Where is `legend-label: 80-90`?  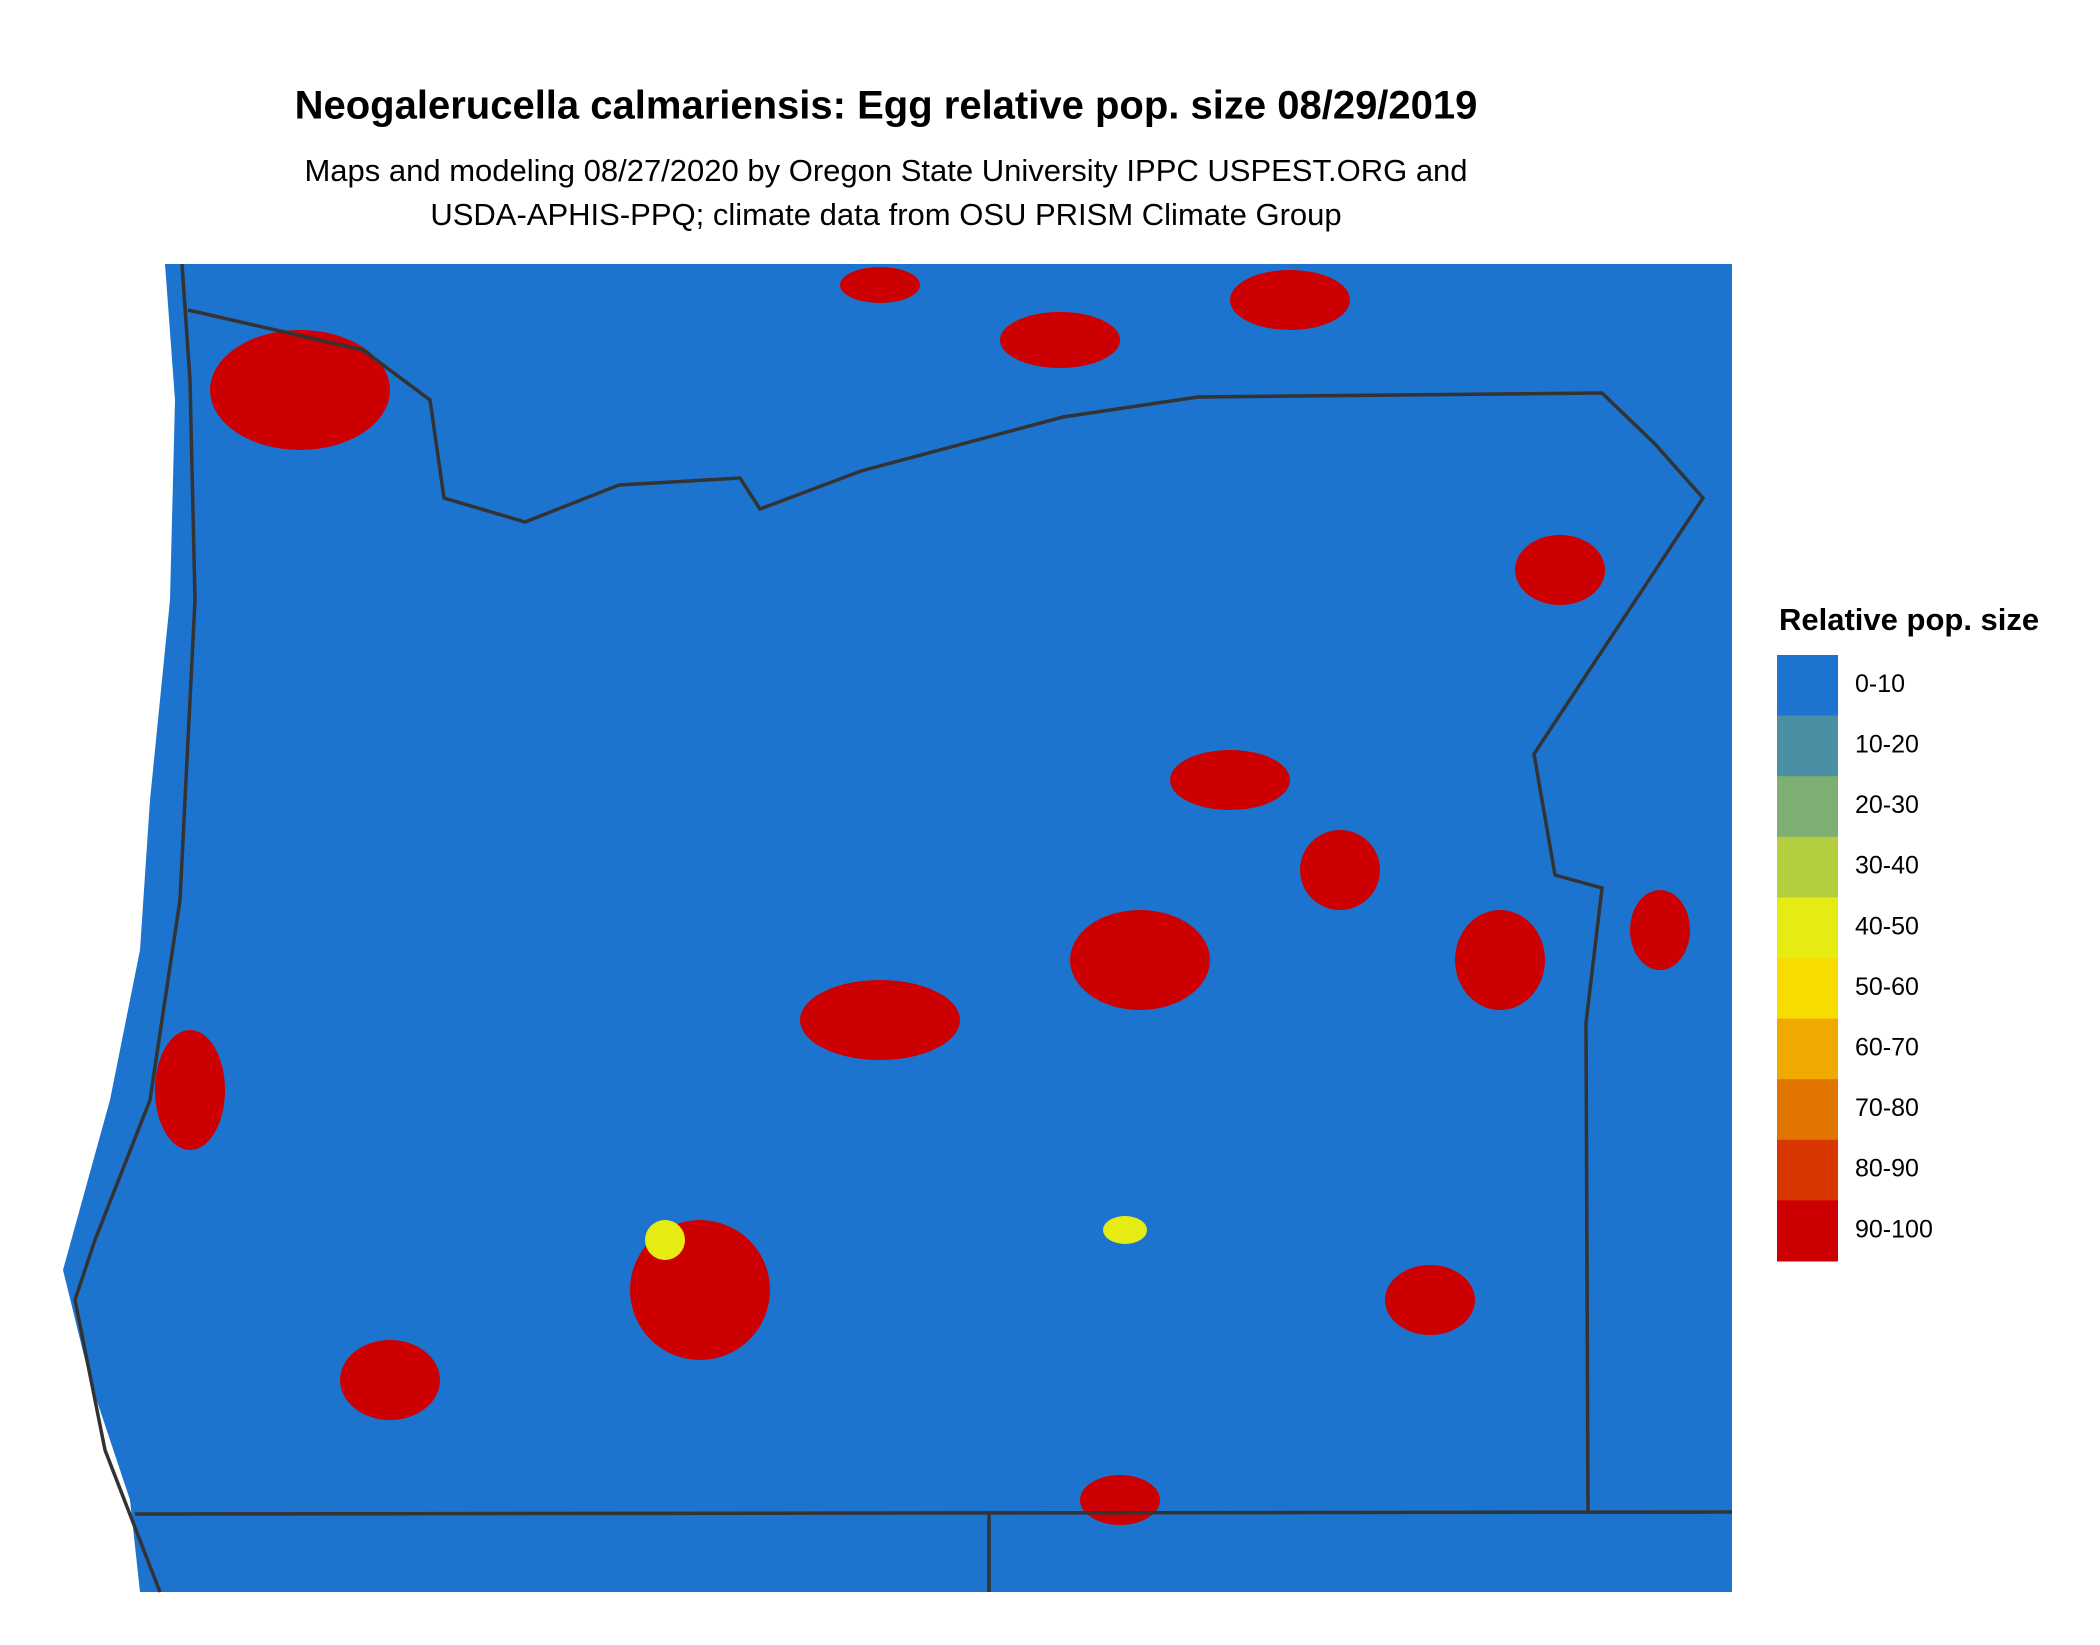 legend-label: 80-90 is located at coordinates (1887, 1169).